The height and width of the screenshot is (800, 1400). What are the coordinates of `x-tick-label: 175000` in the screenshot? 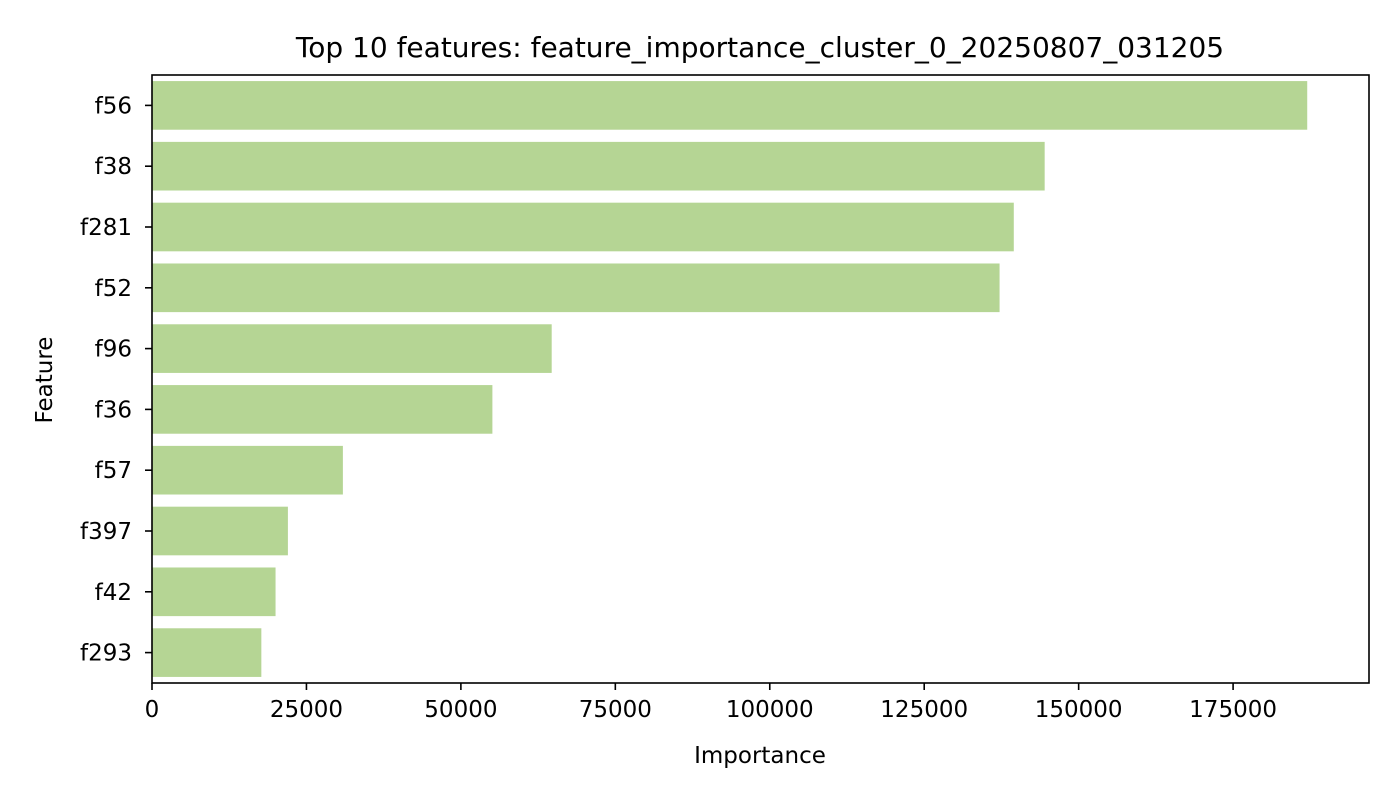 It's located at (1233, 710).